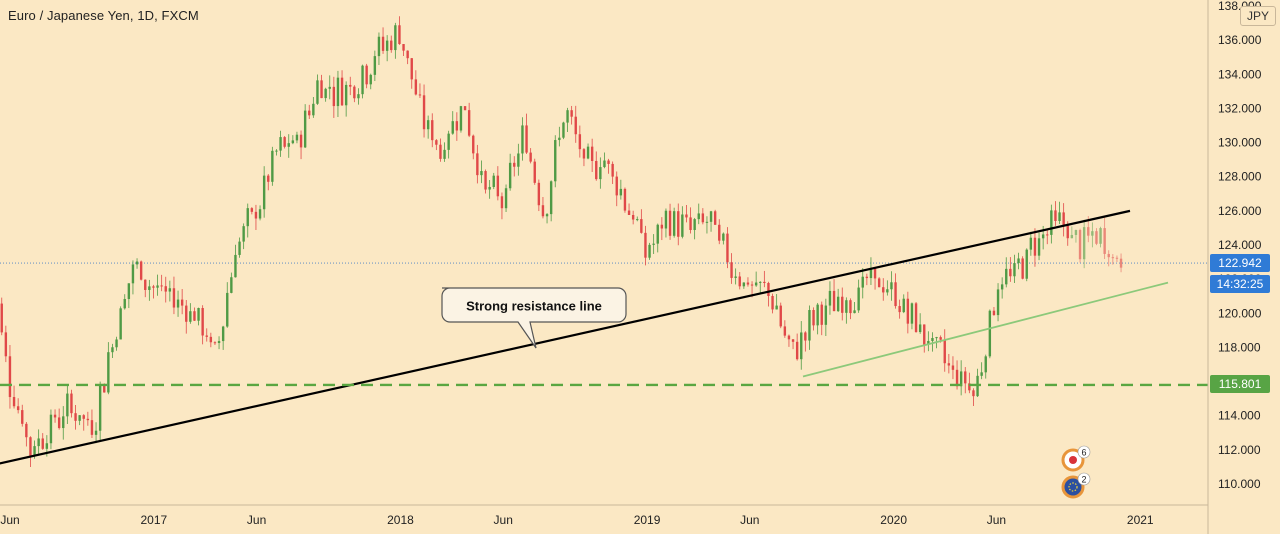 Image resolution: width=1280 pixels, height=534 pixels. I want to click on support-level-text: 115.801, so click(1240, 384).